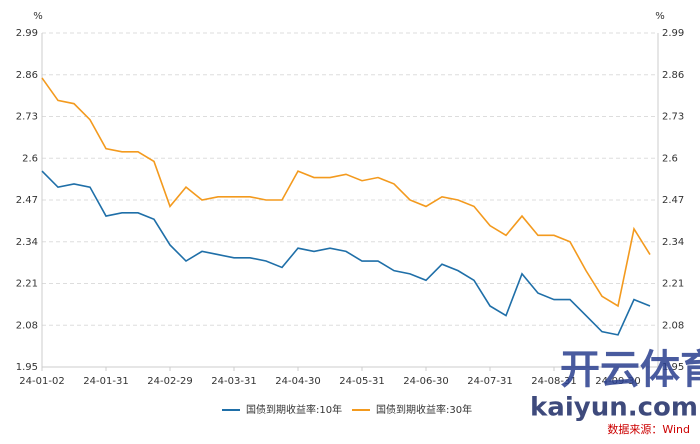 This screenshot has height=444, width=700. Describe the element at coordinates (673, 325) in the screenshot. I see `y2-tick-label: 2.08` at that location.